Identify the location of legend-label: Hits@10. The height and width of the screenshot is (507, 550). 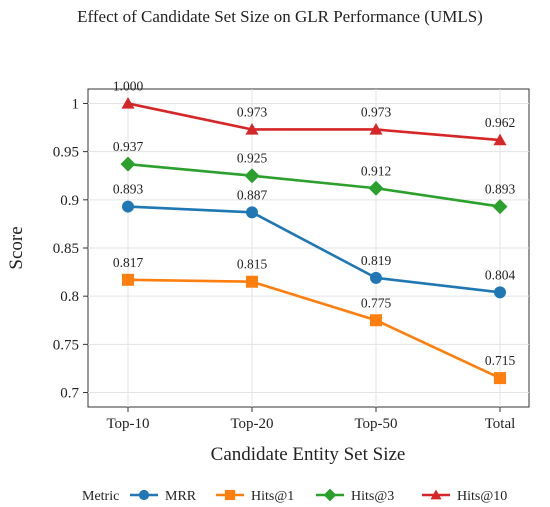
(482, 496).